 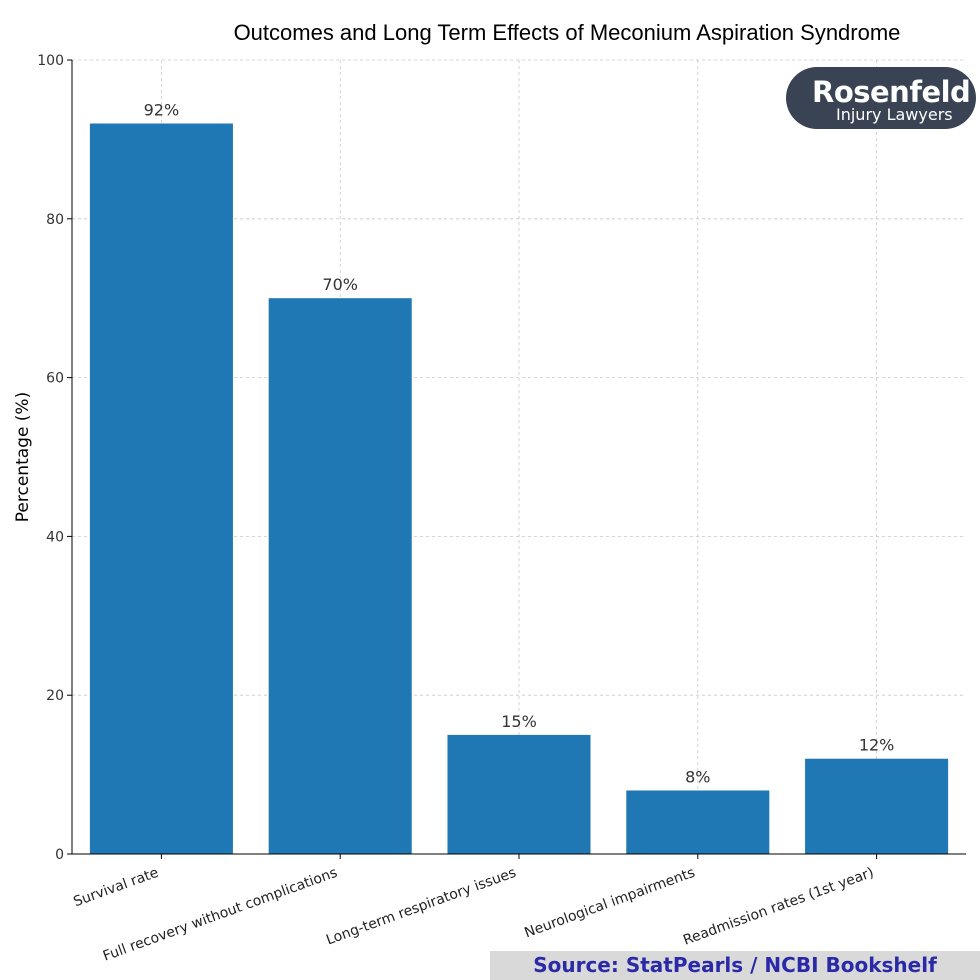 I want to click on data-label: 12%, so click(x=877, y=745).